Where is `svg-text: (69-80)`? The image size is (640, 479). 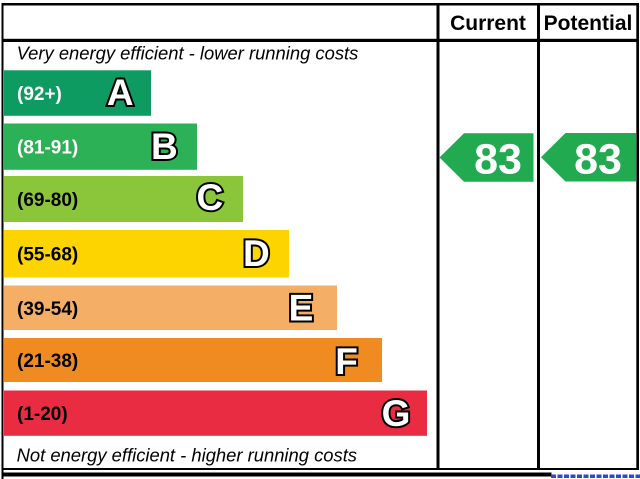
svg-text: (69-80) is located at coordinates (47, 200).